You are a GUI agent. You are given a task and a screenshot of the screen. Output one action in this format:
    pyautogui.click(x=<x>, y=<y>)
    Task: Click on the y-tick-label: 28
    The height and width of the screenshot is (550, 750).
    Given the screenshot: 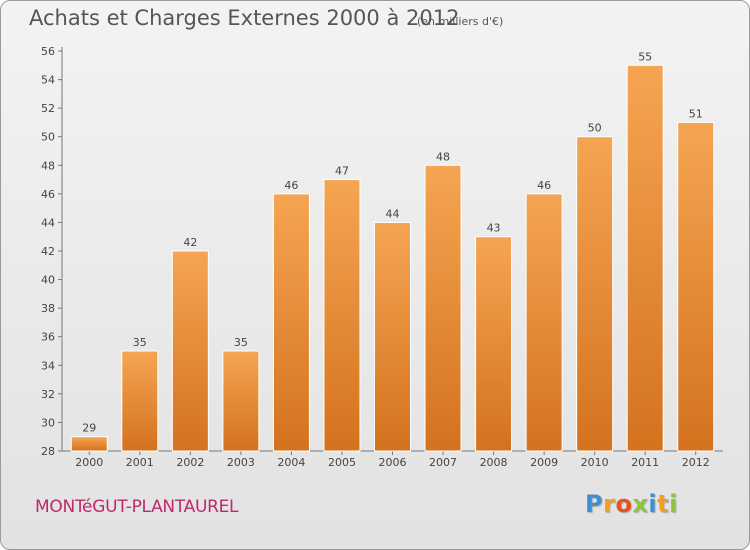 What is the action you would take?
    pyautogui.click(x=48, y=451)
    